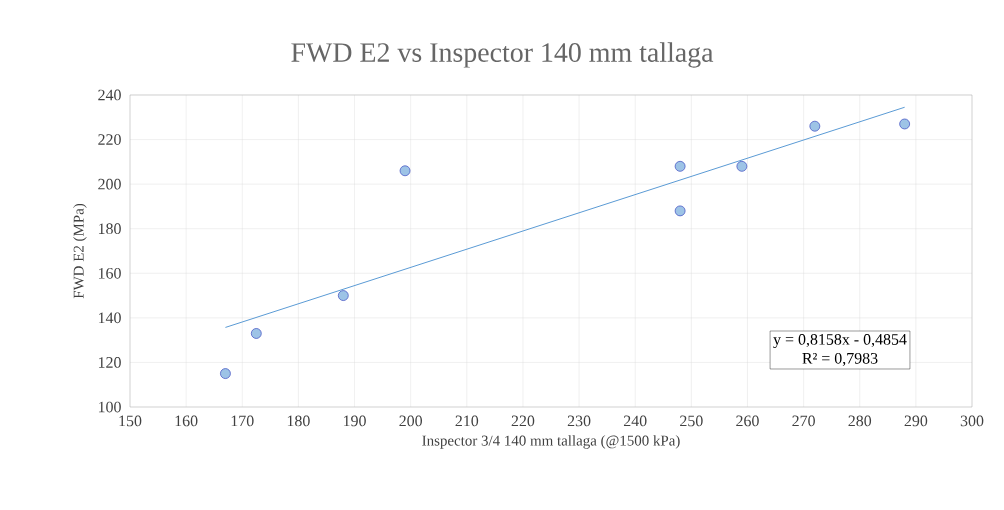 The image size is (1004, 510). Describe the element at coordinates (186, 421) in the screenshot. I see `x-tick-label: 160` at that location.